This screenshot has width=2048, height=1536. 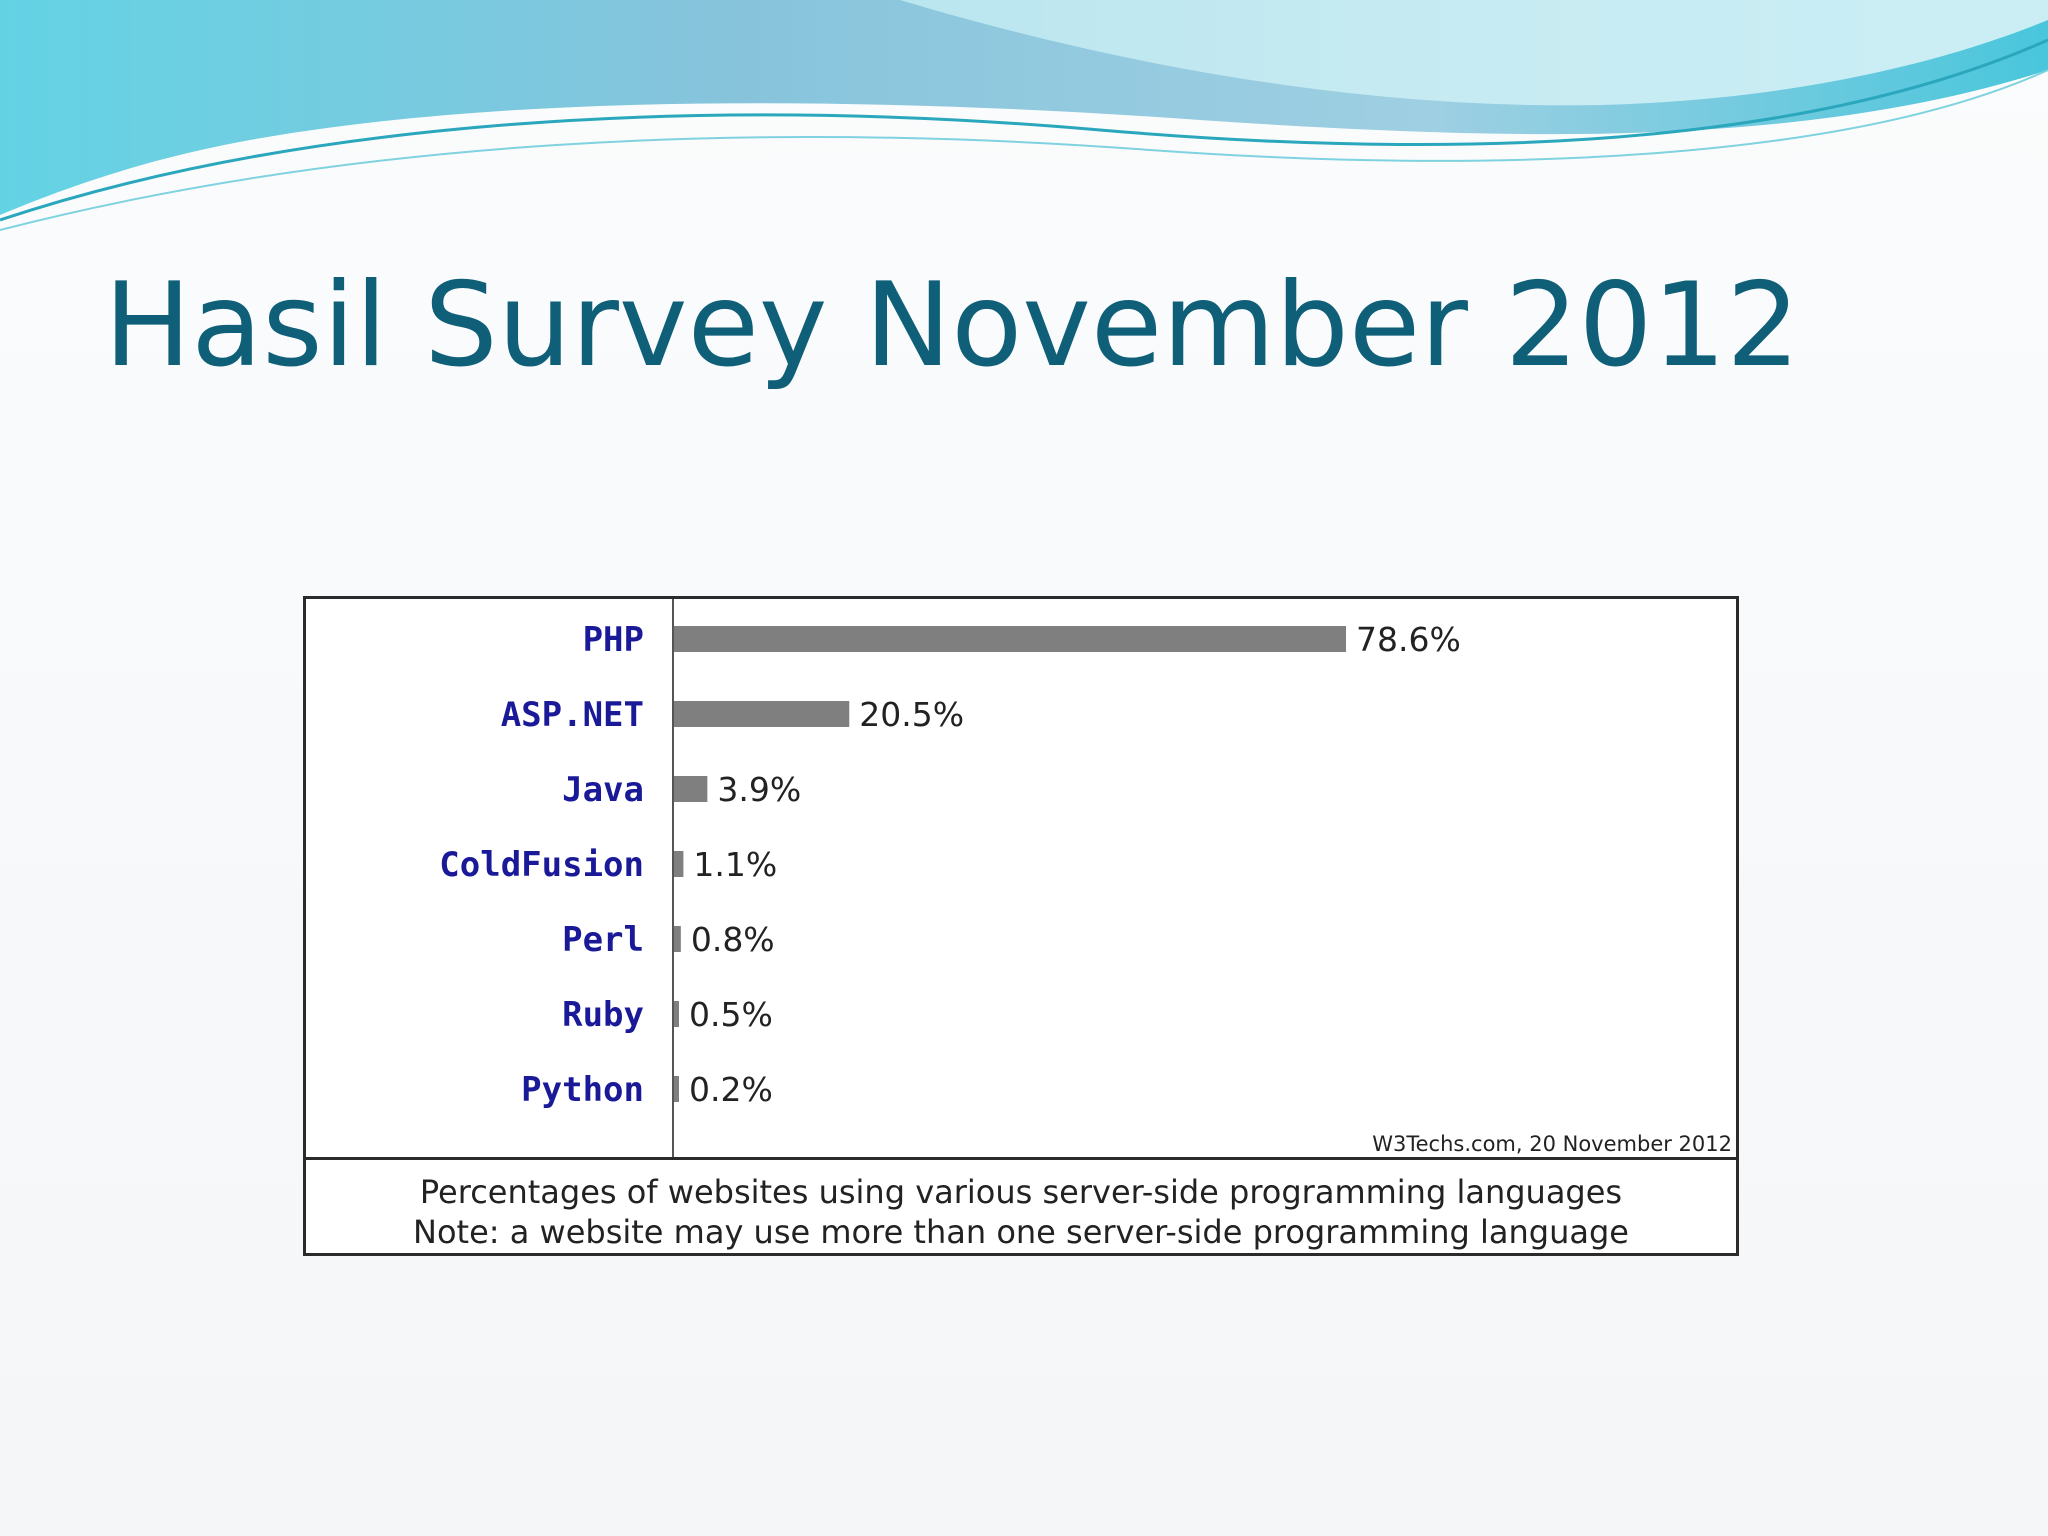 I want to click on value-label-php: 78.6%, so click(x=1408, y=639).